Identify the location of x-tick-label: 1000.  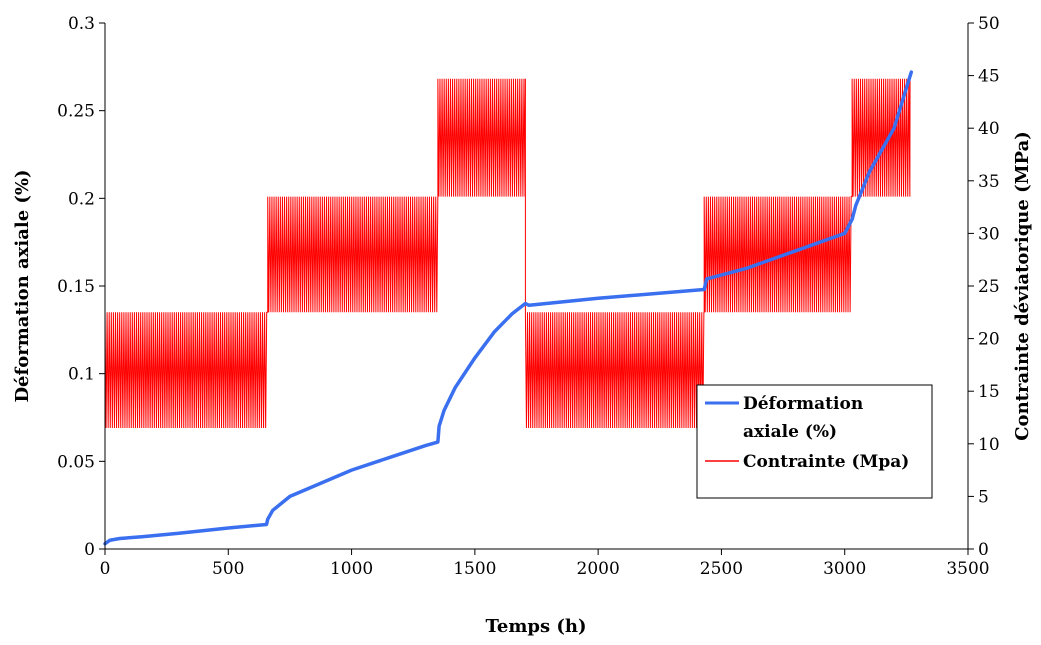
(351, 569).